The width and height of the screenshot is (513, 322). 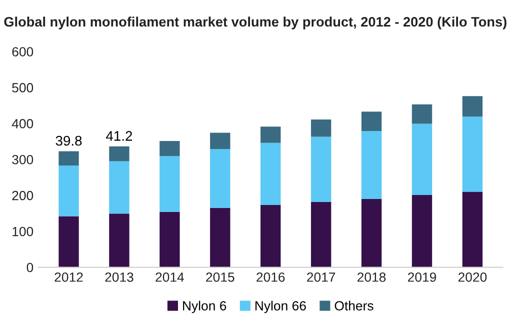 What do you see at coordinates (422, 277) in the screenshot?
I see `x-tick-label: 2019` at bounding box center [422, 277].